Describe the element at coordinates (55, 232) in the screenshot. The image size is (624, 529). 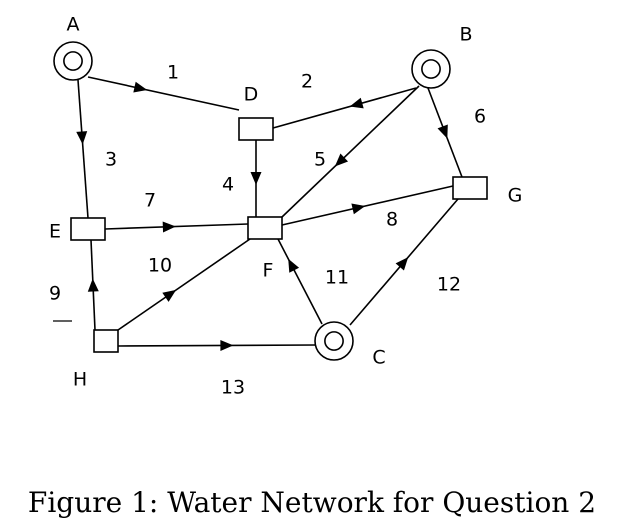
I see `node-label-e: E` at that location.